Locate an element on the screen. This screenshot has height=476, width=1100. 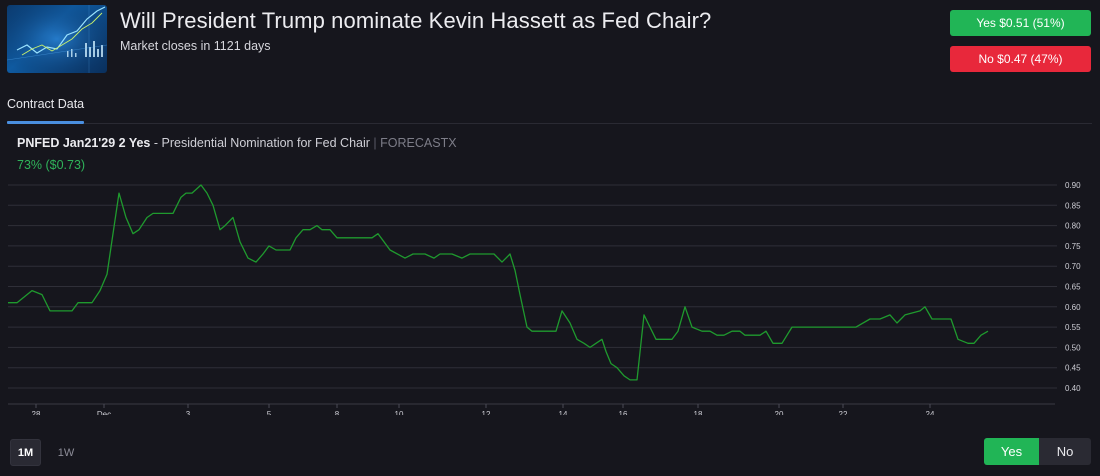
contract-code: PNFED Jan21'29 2 Yes is located at coordinates (84, 143).